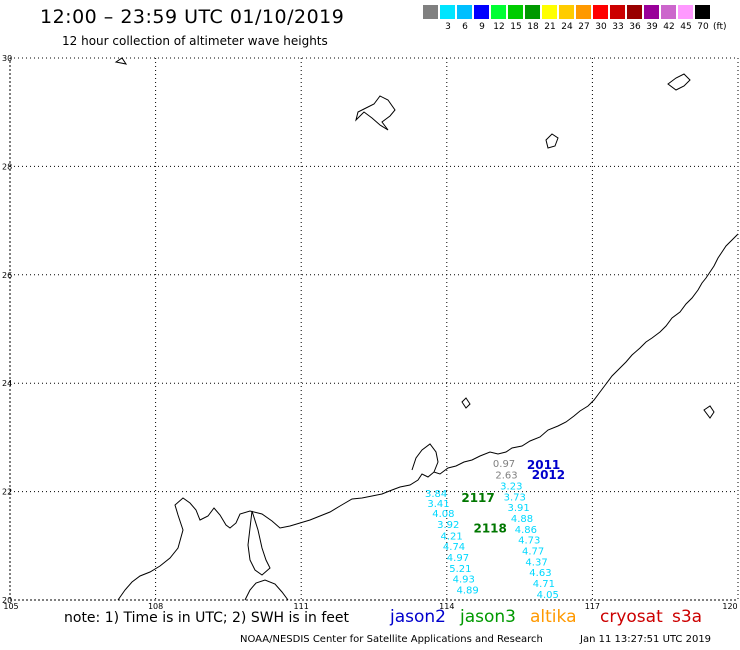 The height and width of the screenshot is (650, 740). I want to click on scale-label: 42, so click(669, 27).